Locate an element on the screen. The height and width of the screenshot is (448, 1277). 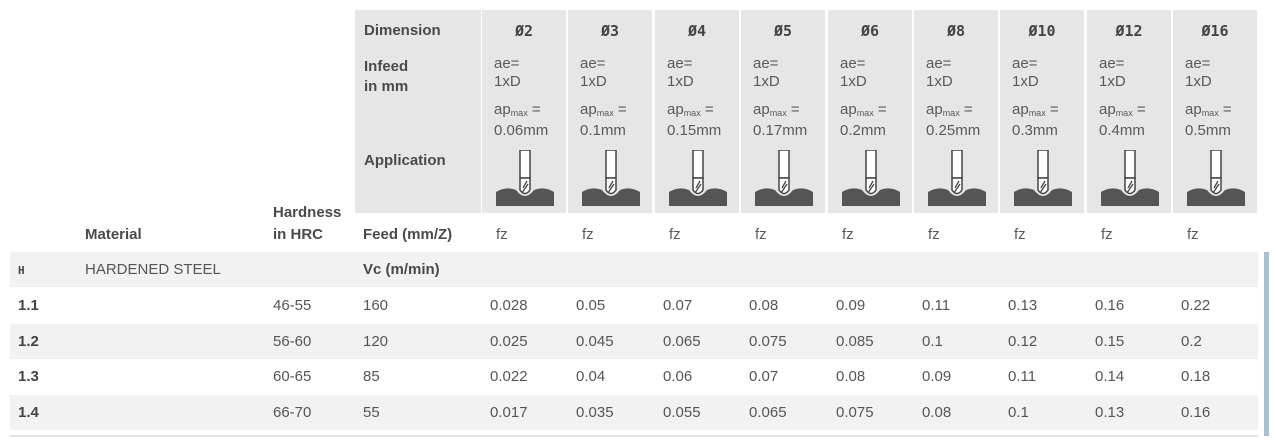
vc-label: Vc (m/min) is located at coordinates (401, 269).